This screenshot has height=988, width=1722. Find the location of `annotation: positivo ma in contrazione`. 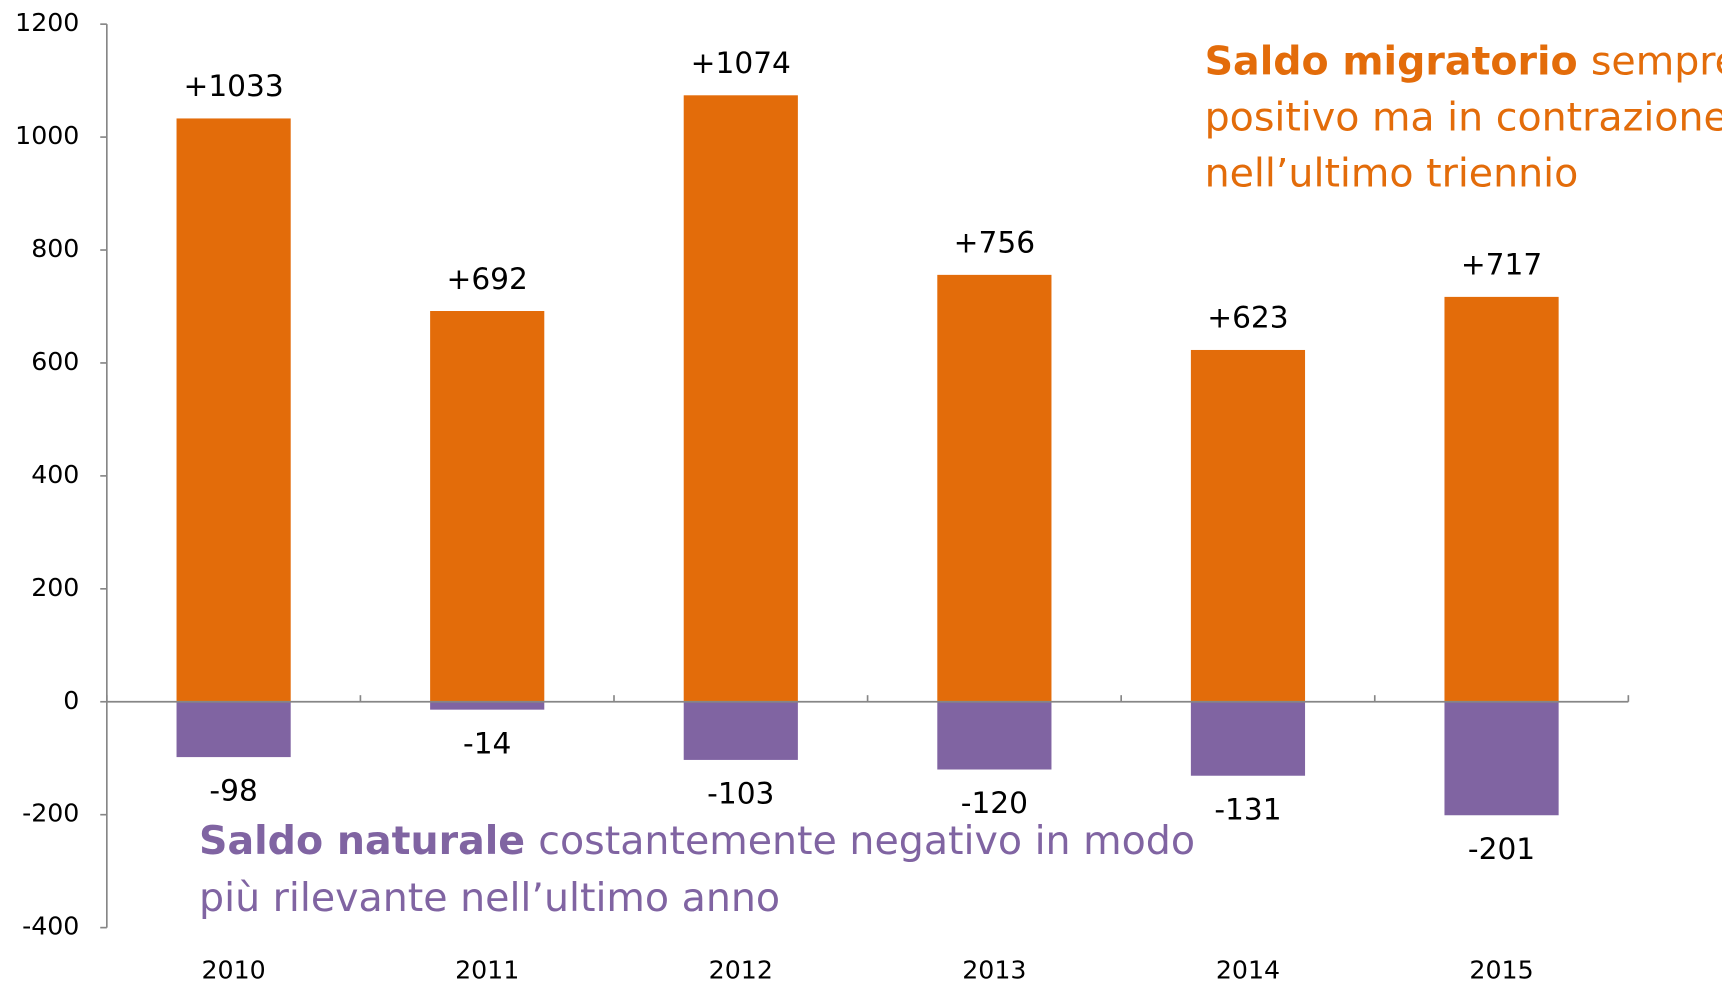

annotation: positivo ma in contrazione is located at coordinates (1463, 117).